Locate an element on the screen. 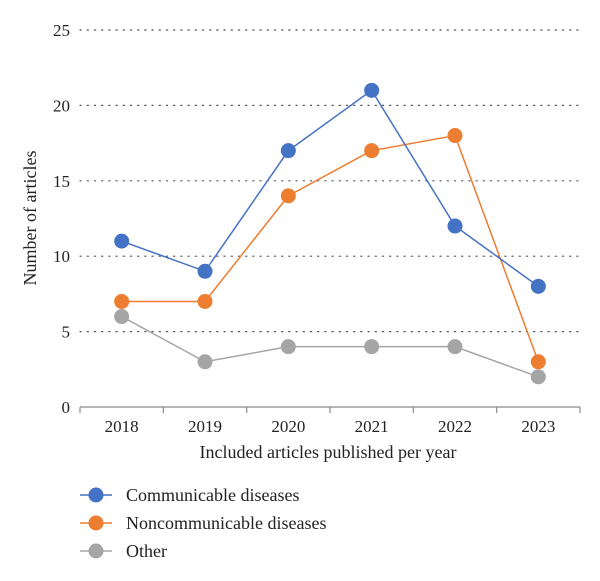 Image resolution: width=600 pixels, height=581 pixels. x-tick-label: 2022 is located at coordinates (455, 426).